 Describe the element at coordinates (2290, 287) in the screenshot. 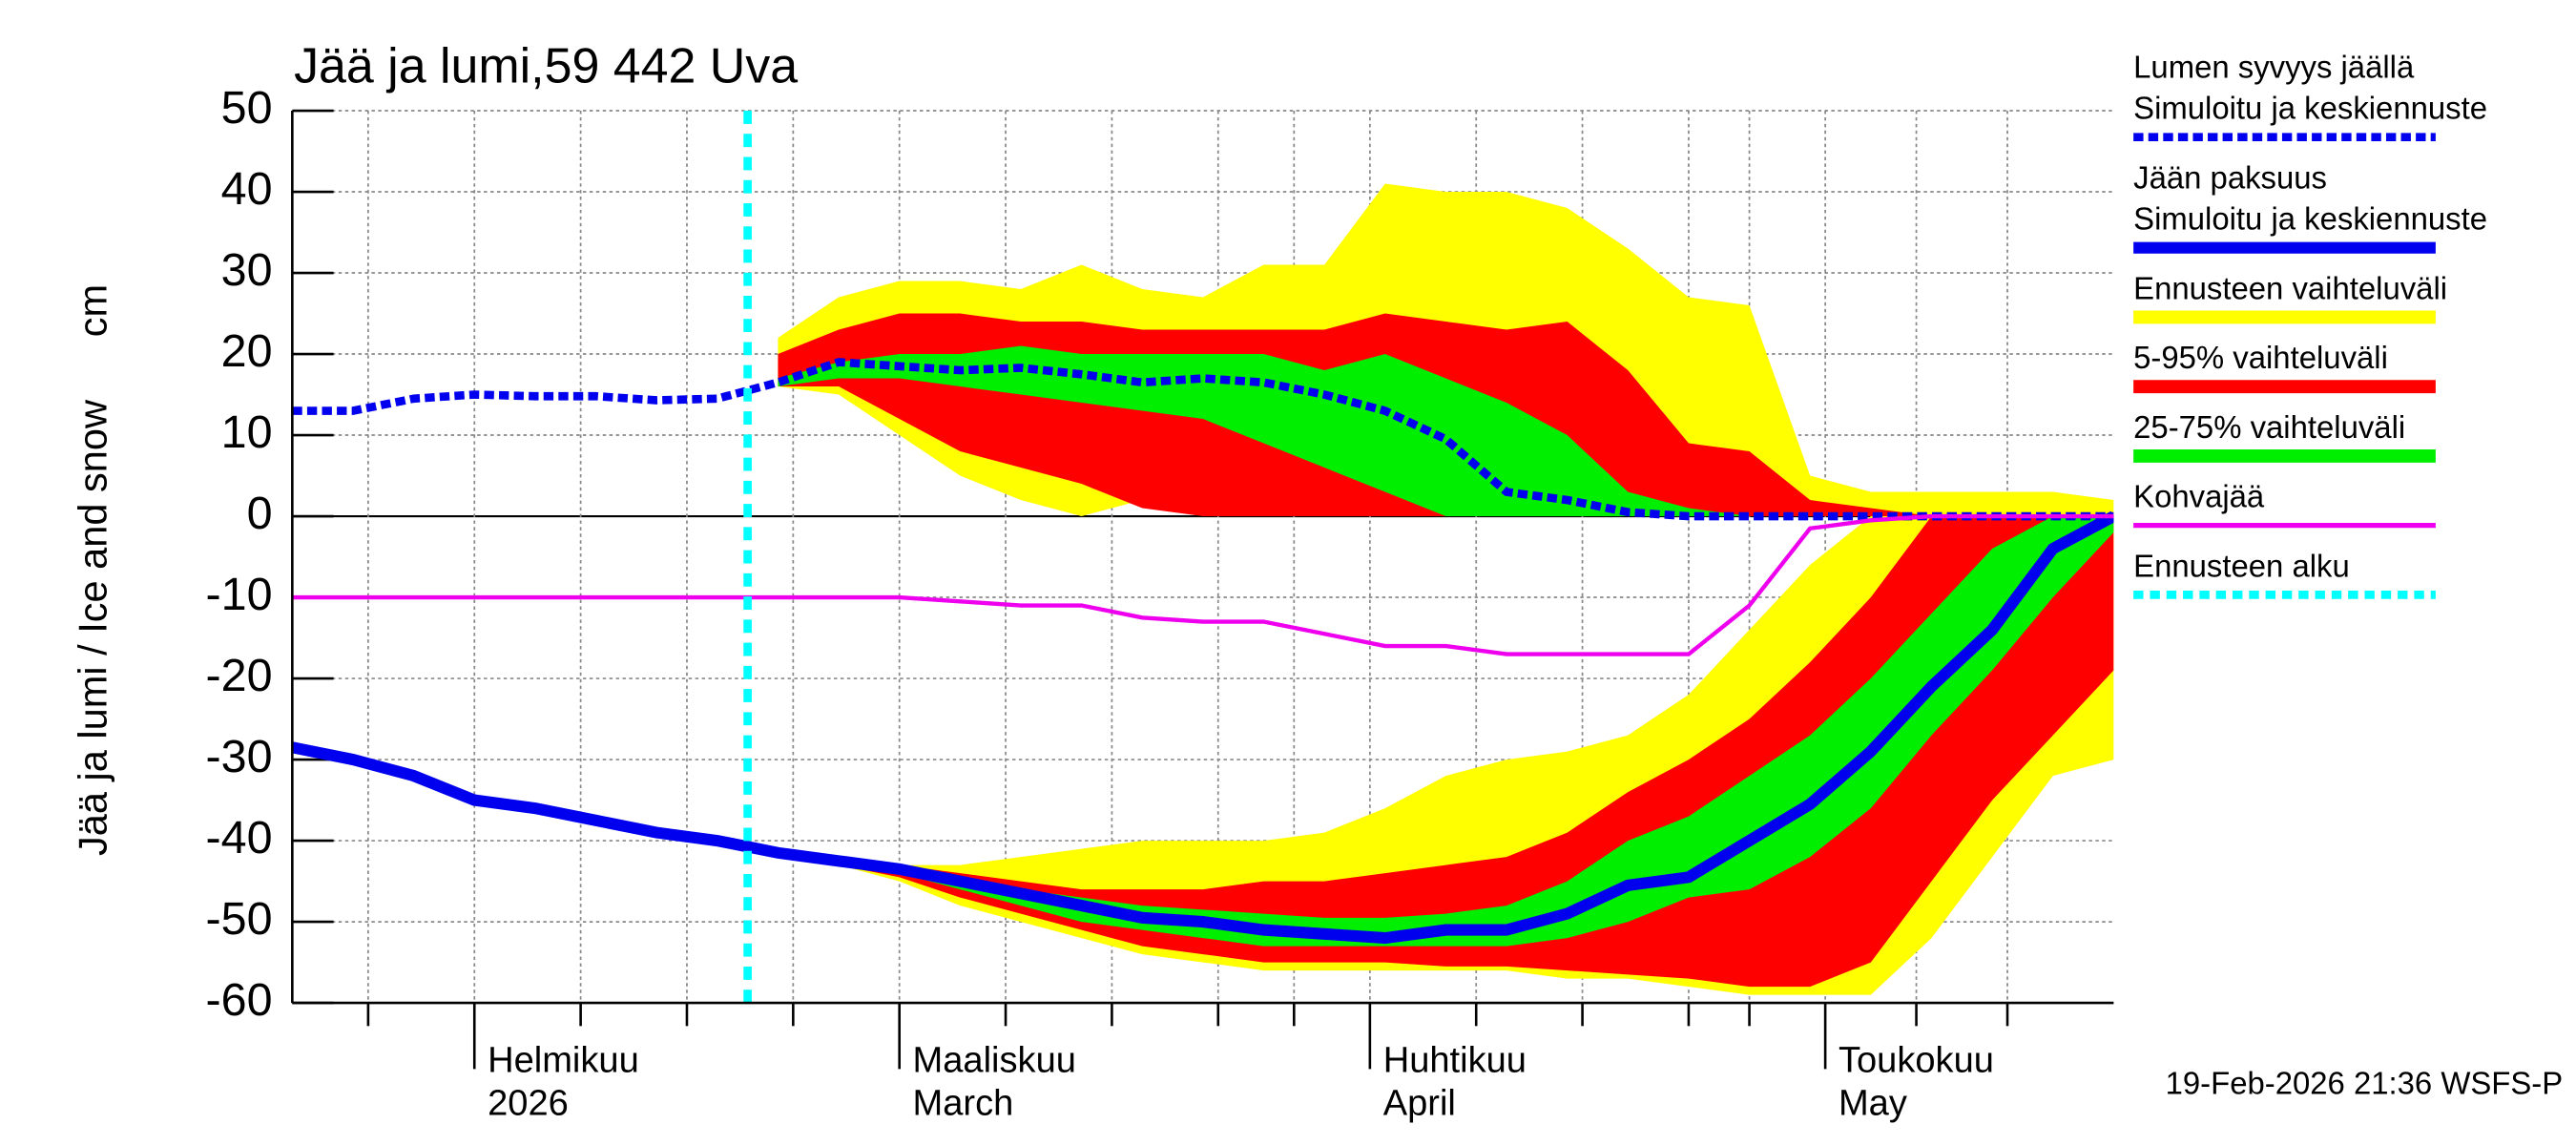

I see `legend-label: Ennusteen vaihteluväli` at that location.